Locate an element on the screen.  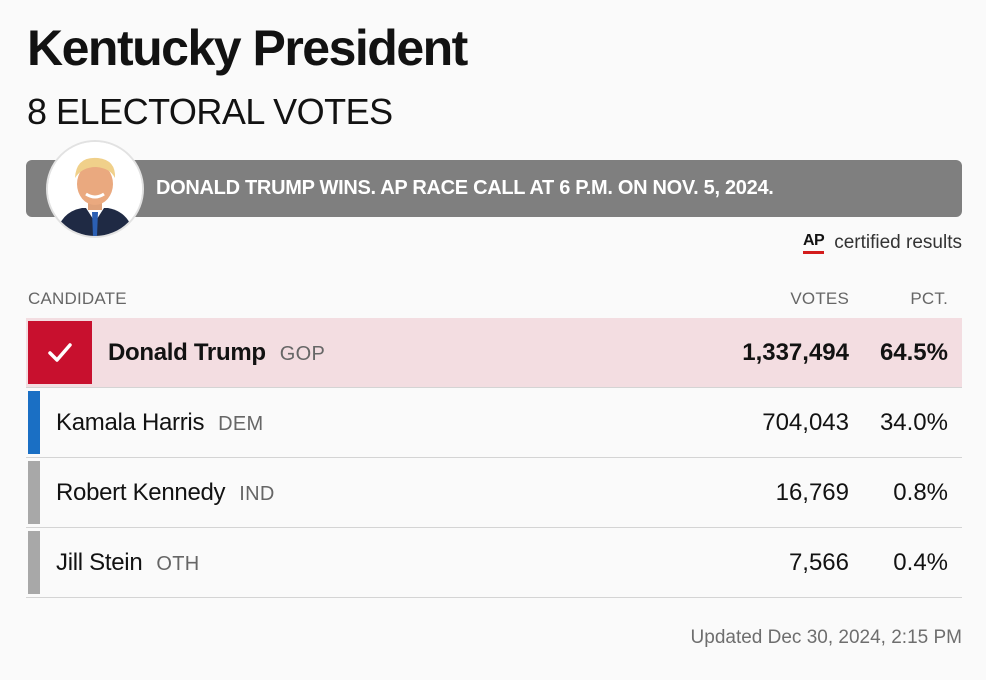
table-row: Robert Kennedy IND 16,769 0.8% is located at coordinates (494, 493).